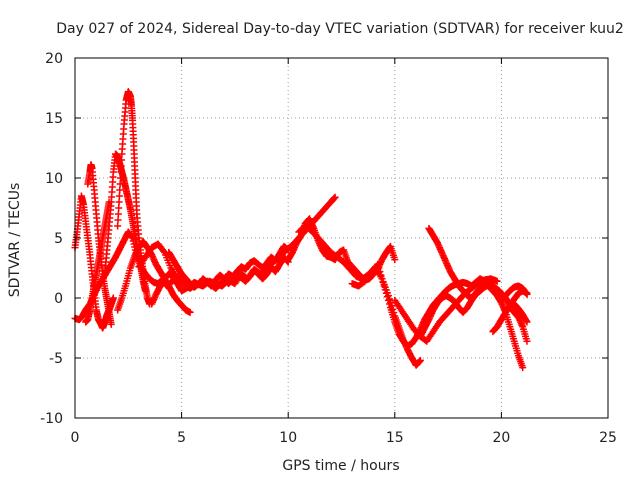 This screenshot has width=640, height=480. What do you see at coordinates (51, 419) in the screenshot?
I see `y-tick-label: -10` at bounding box center [51, 419].